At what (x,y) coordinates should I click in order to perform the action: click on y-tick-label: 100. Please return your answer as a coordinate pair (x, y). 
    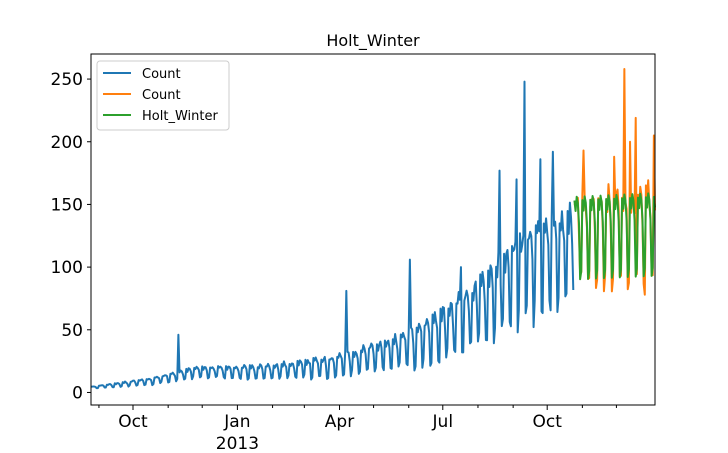
    Looking at the image, I should click on (67, 268).